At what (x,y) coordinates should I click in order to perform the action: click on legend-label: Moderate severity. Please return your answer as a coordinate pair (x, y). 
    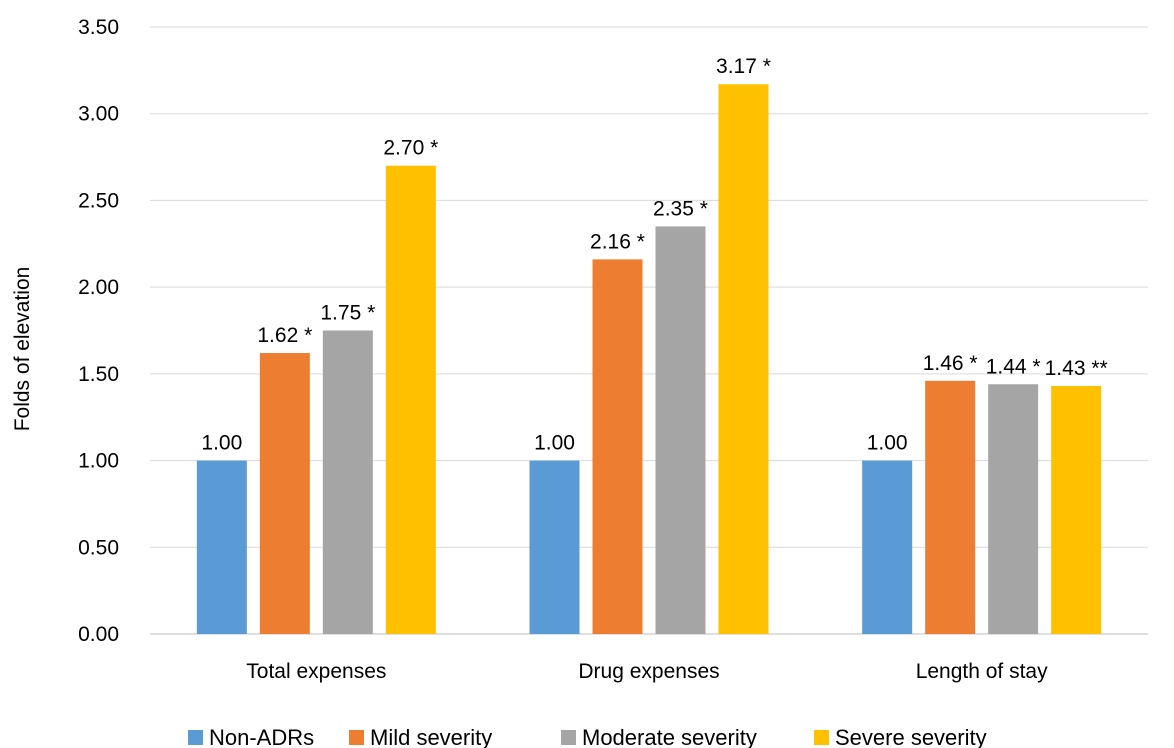
    Looking at the image, I should click on (669, 736).